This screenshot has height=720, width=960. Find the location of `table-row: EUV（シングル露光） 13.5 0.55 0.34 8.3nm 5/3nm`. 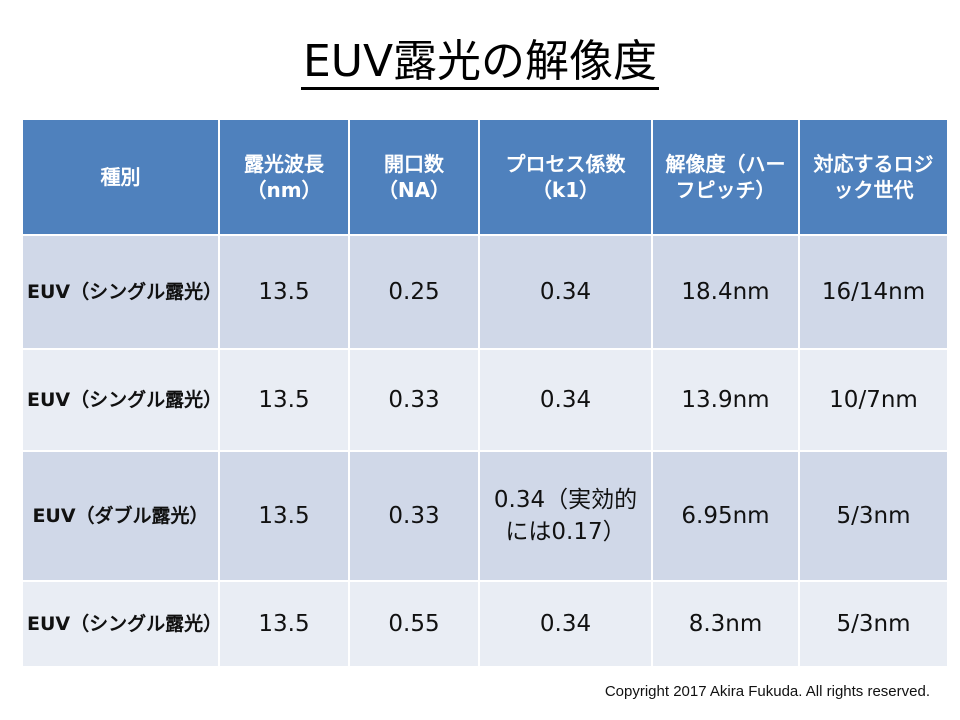

table-row: EUV（シングル露光） 13.5 0.55 0.34 8.3nm 5/3nm is located at coordinates (485, 624).